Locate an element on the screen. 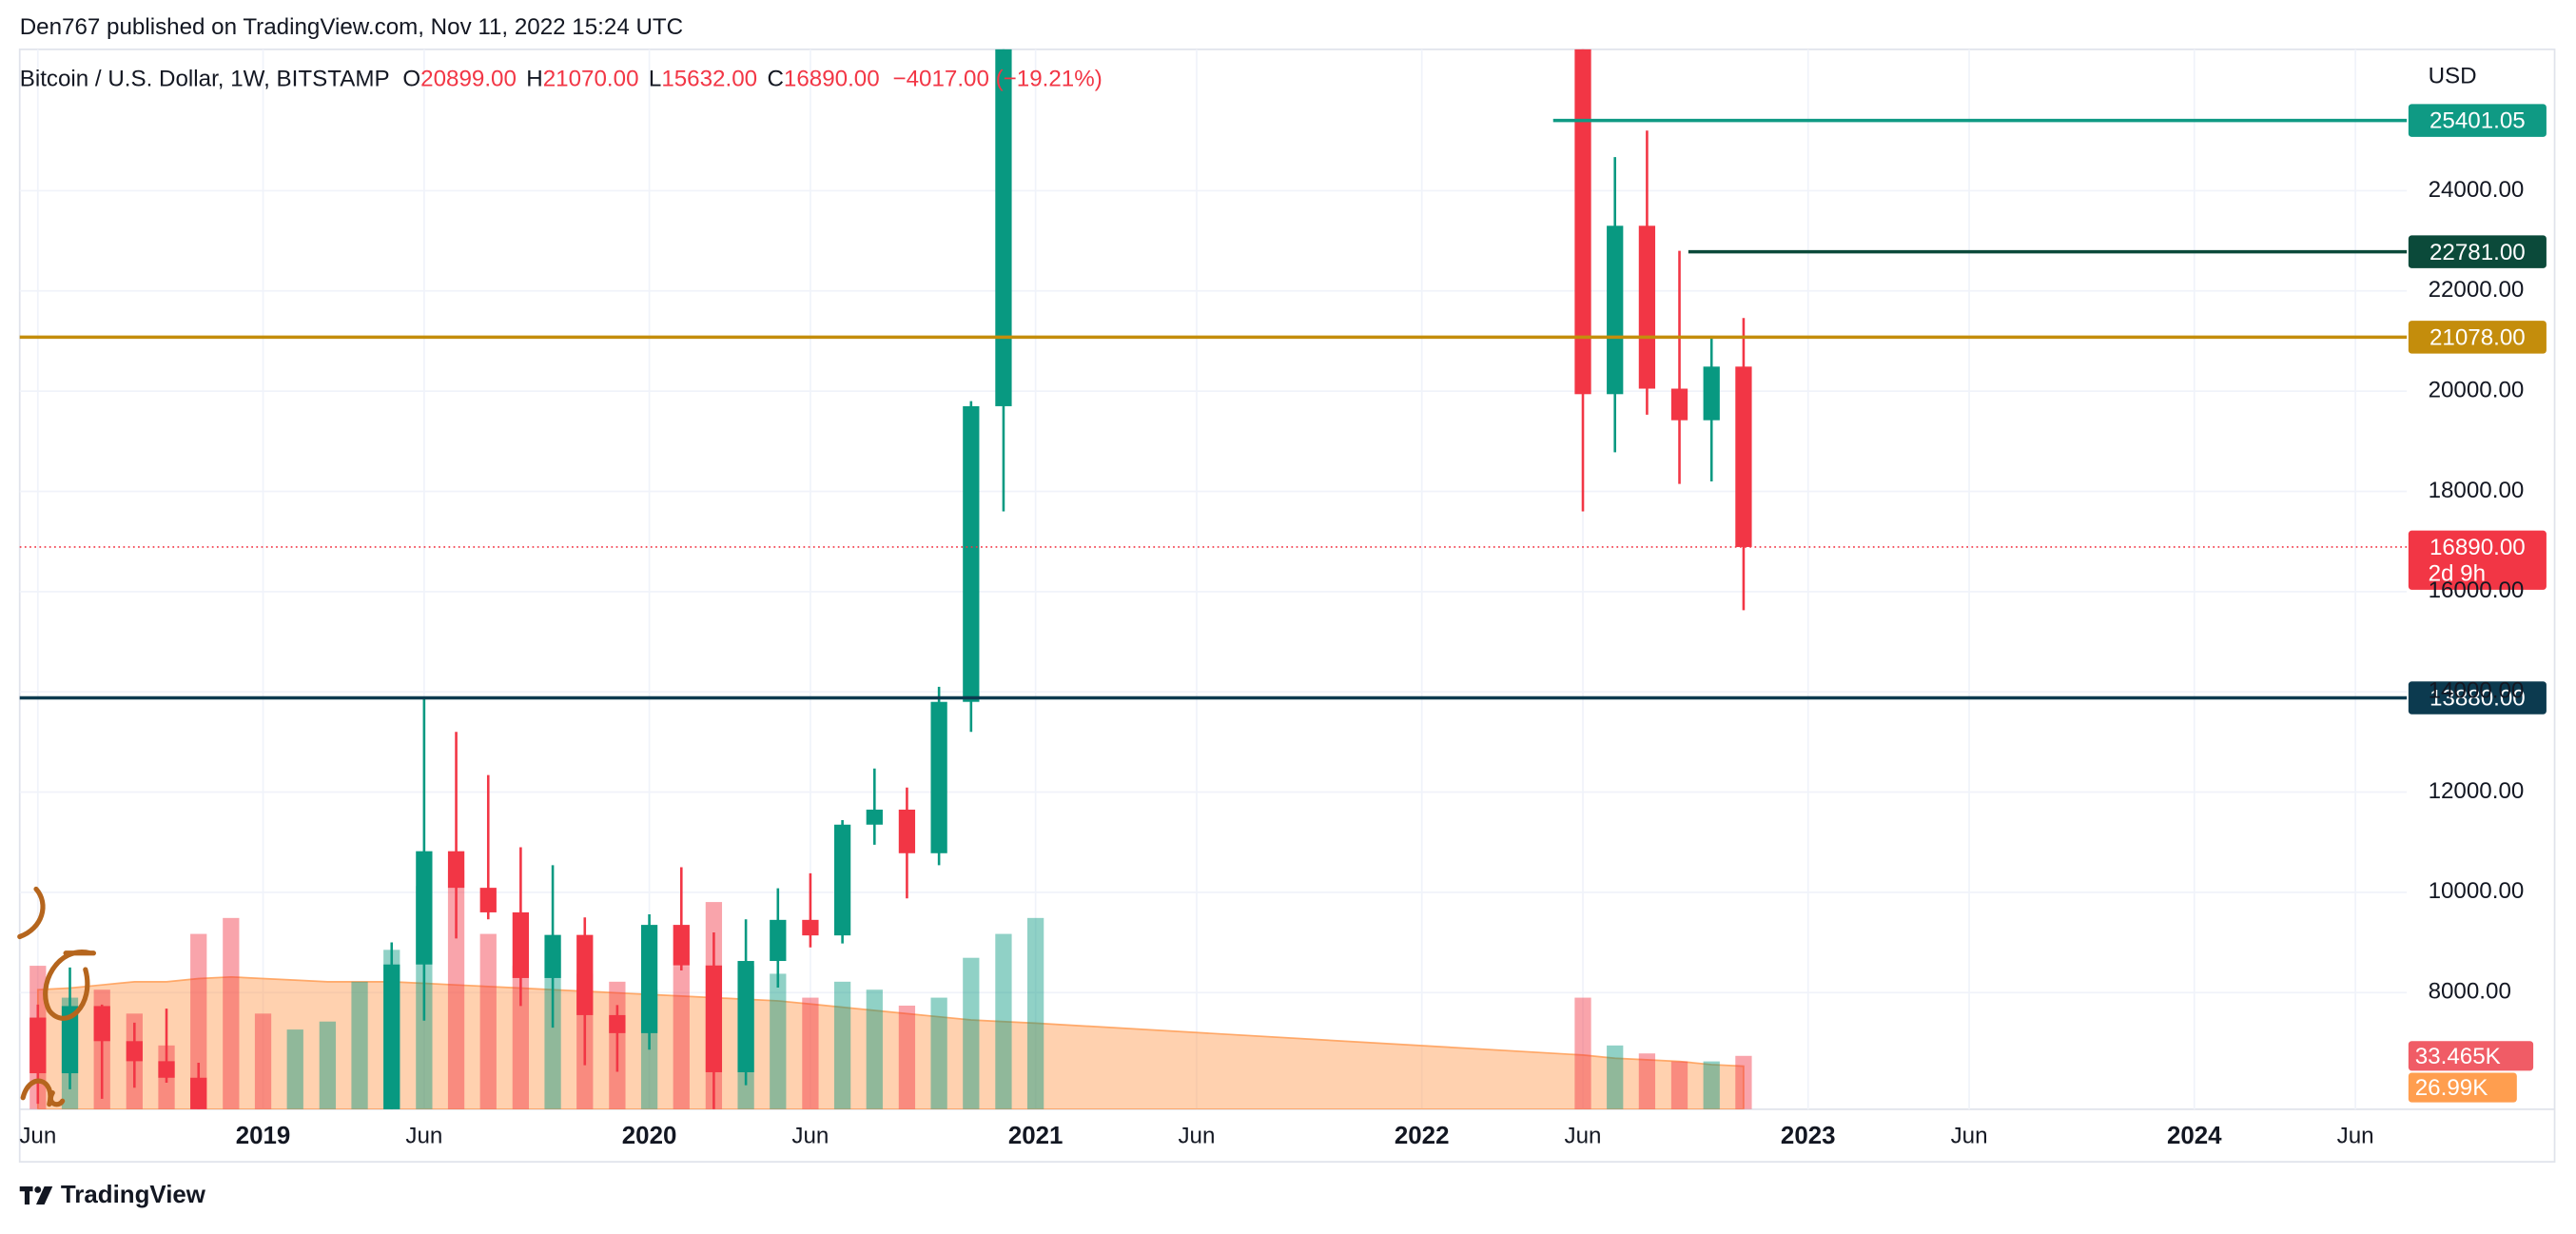  y-tick-label: 8000.00 is located at coordinates (2470, 992).